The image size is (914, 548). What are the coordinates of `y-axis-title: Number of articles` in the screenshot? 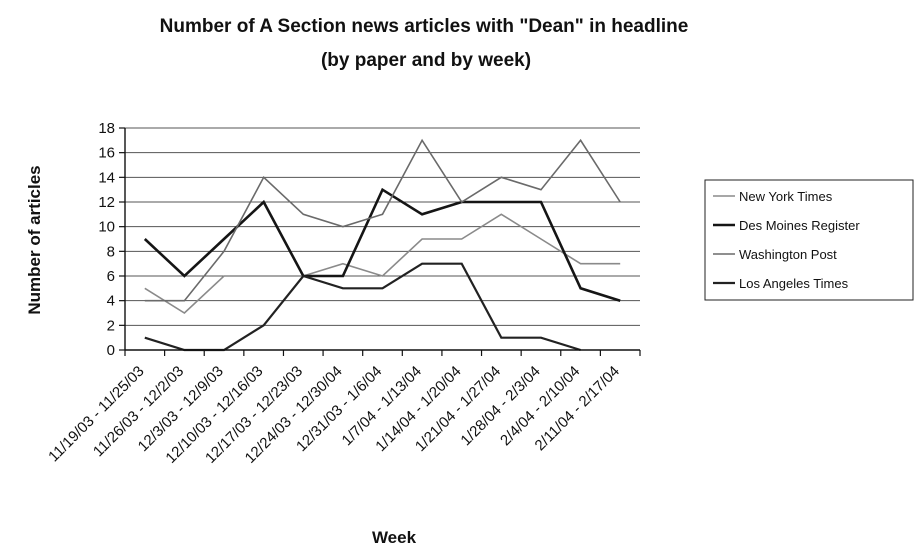 It's located at (34, 239).